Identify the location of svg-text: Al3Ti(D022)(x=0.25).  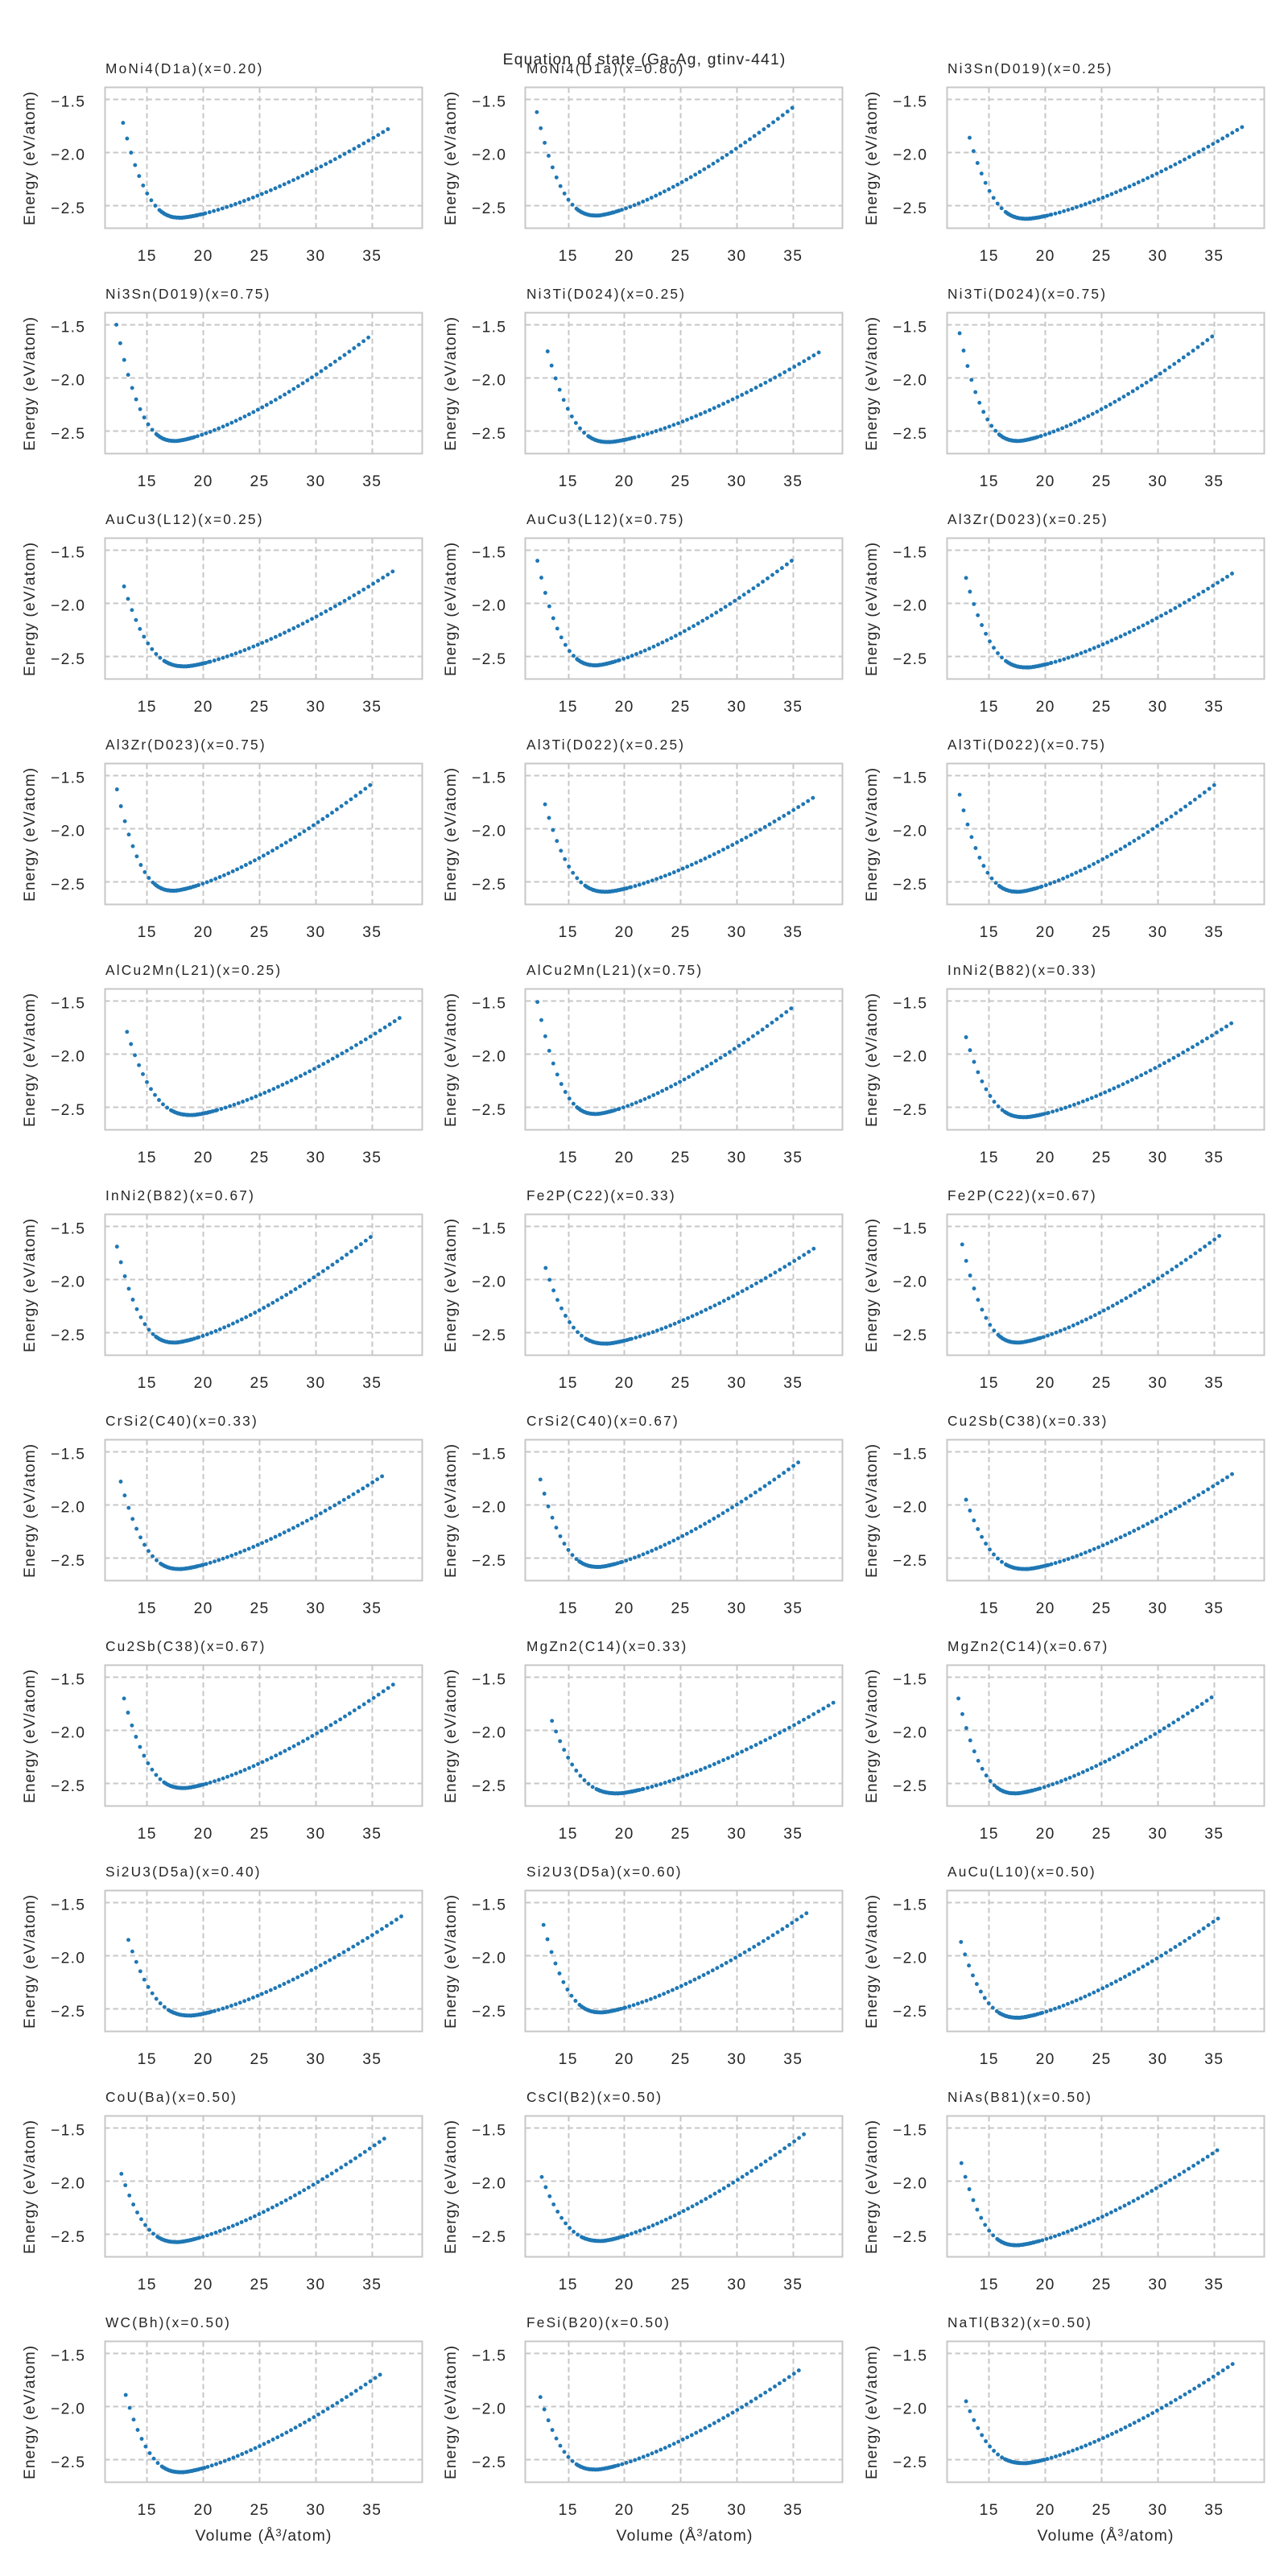
(605, 745).